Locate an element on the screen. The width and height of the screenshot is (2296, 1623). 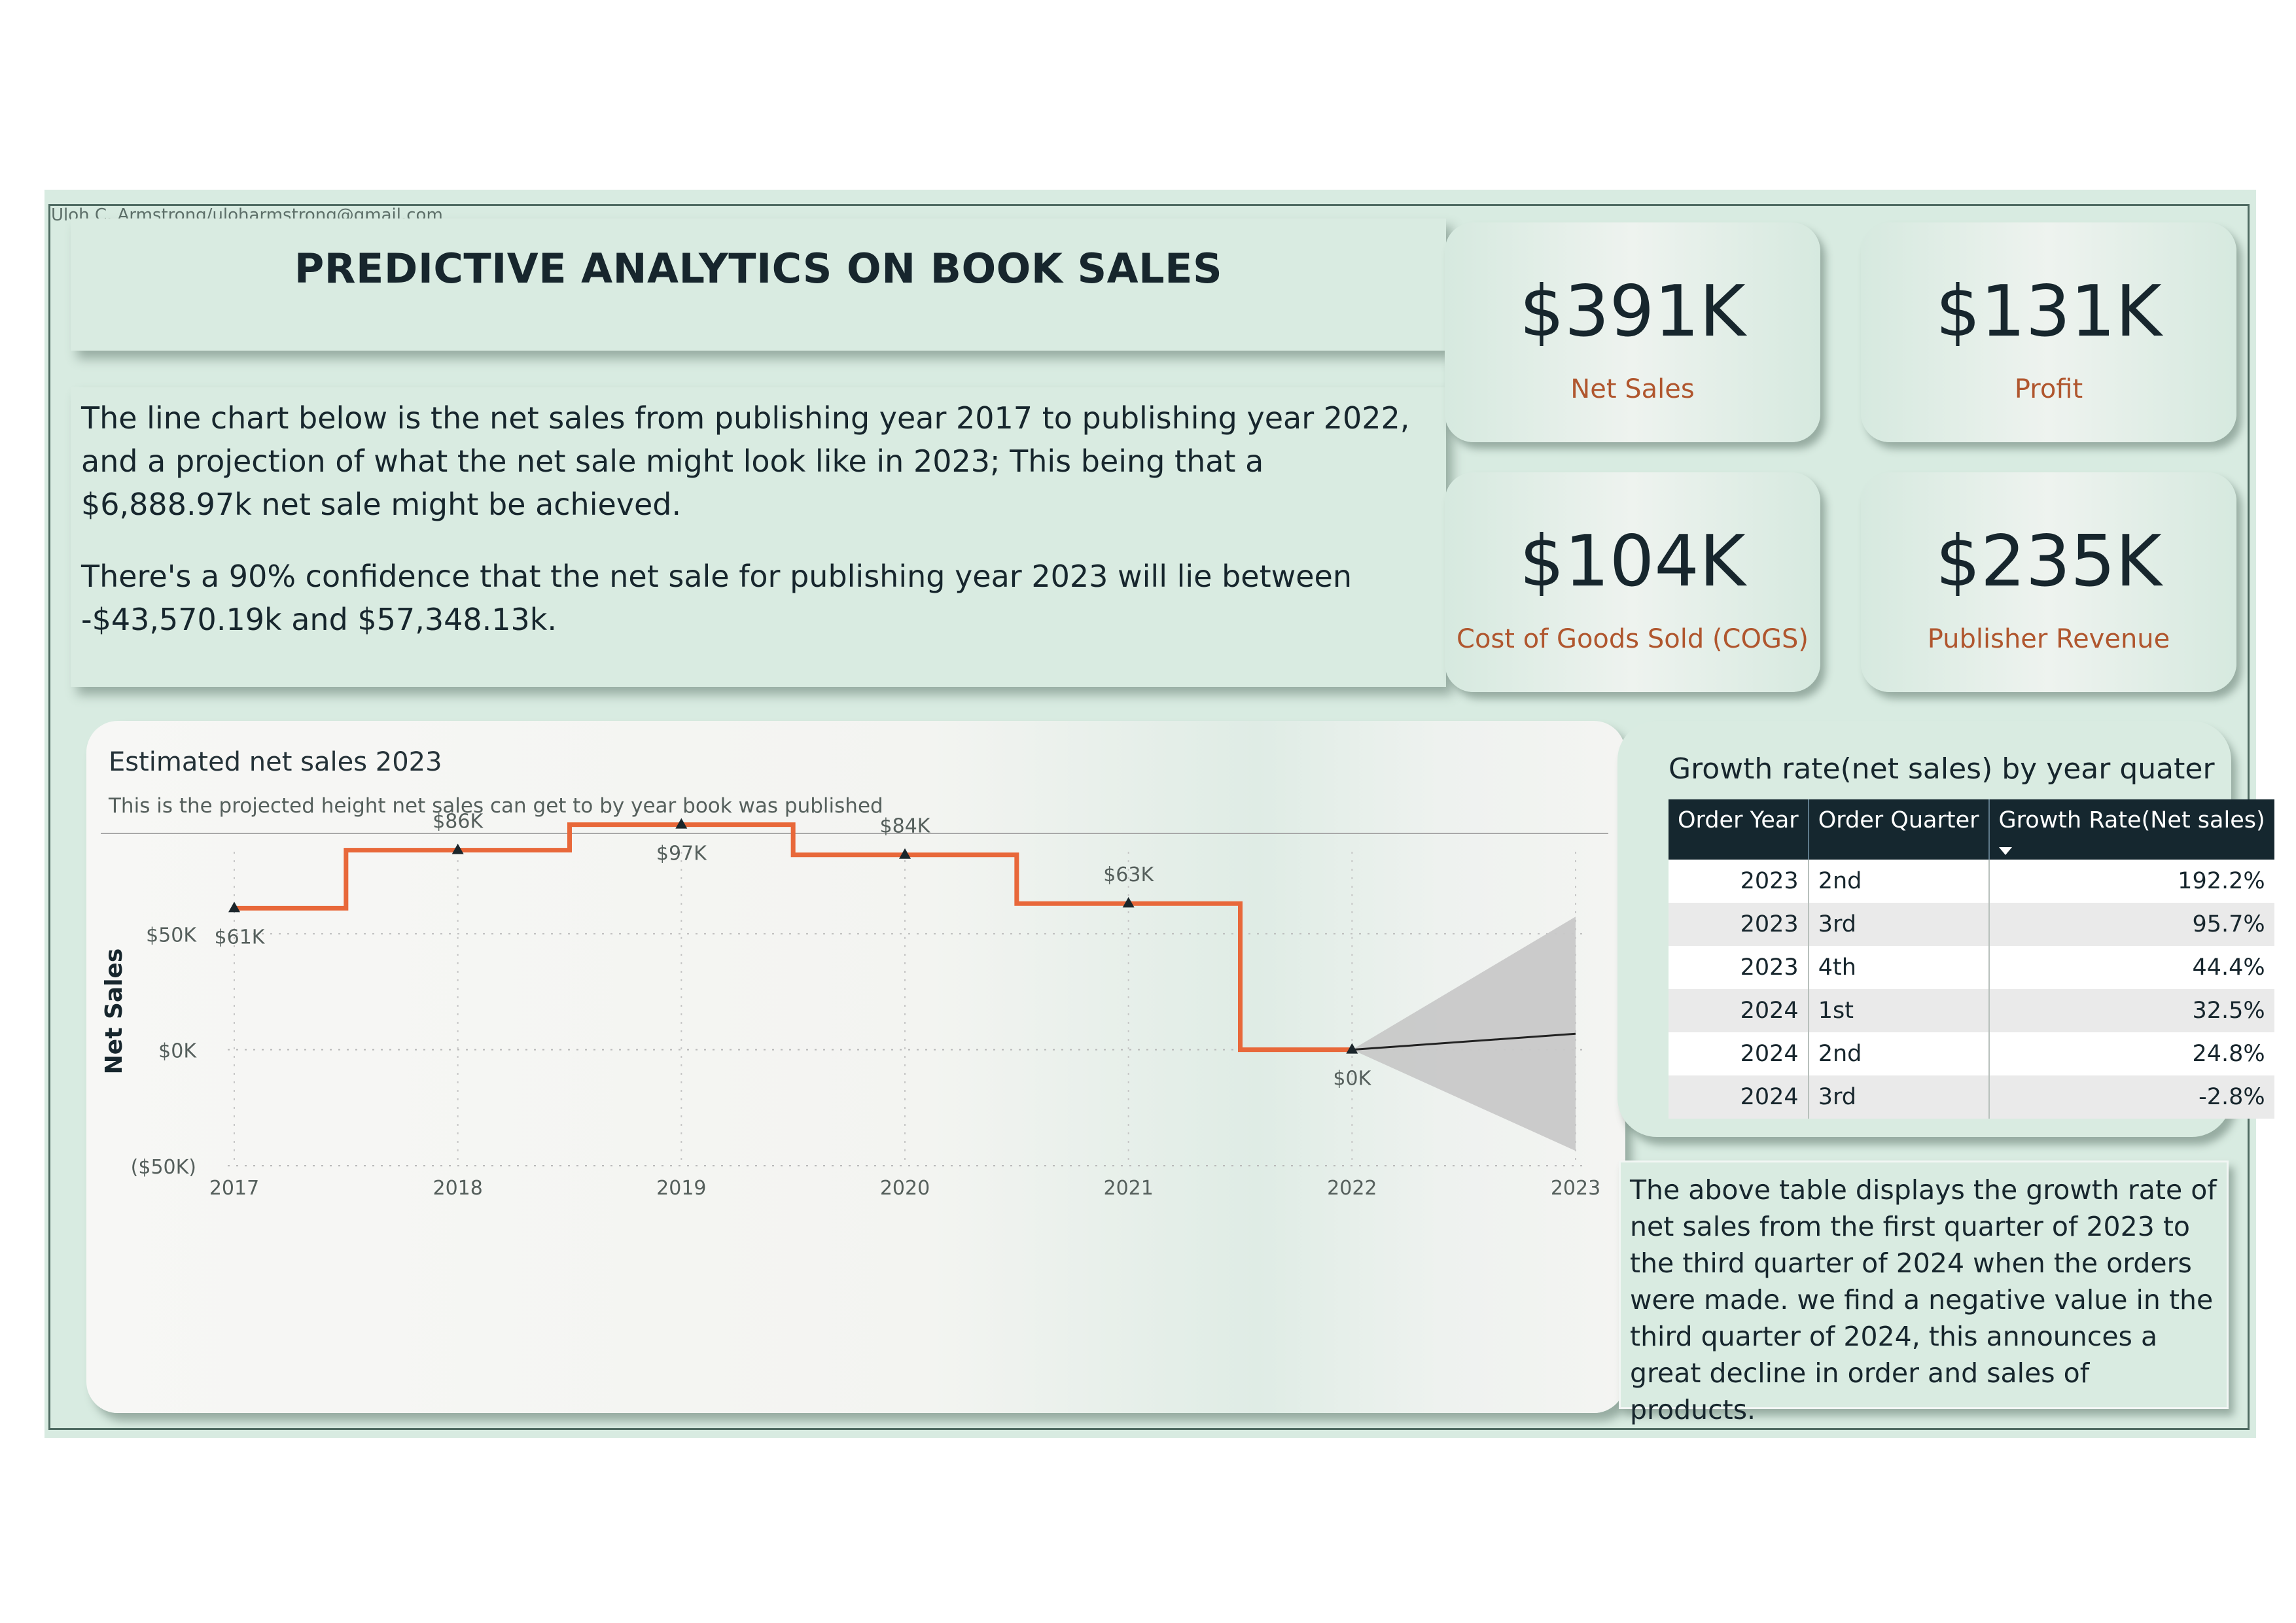
table-row: 2024 3rd -2.8% is located at coordinates (1971, 1097).